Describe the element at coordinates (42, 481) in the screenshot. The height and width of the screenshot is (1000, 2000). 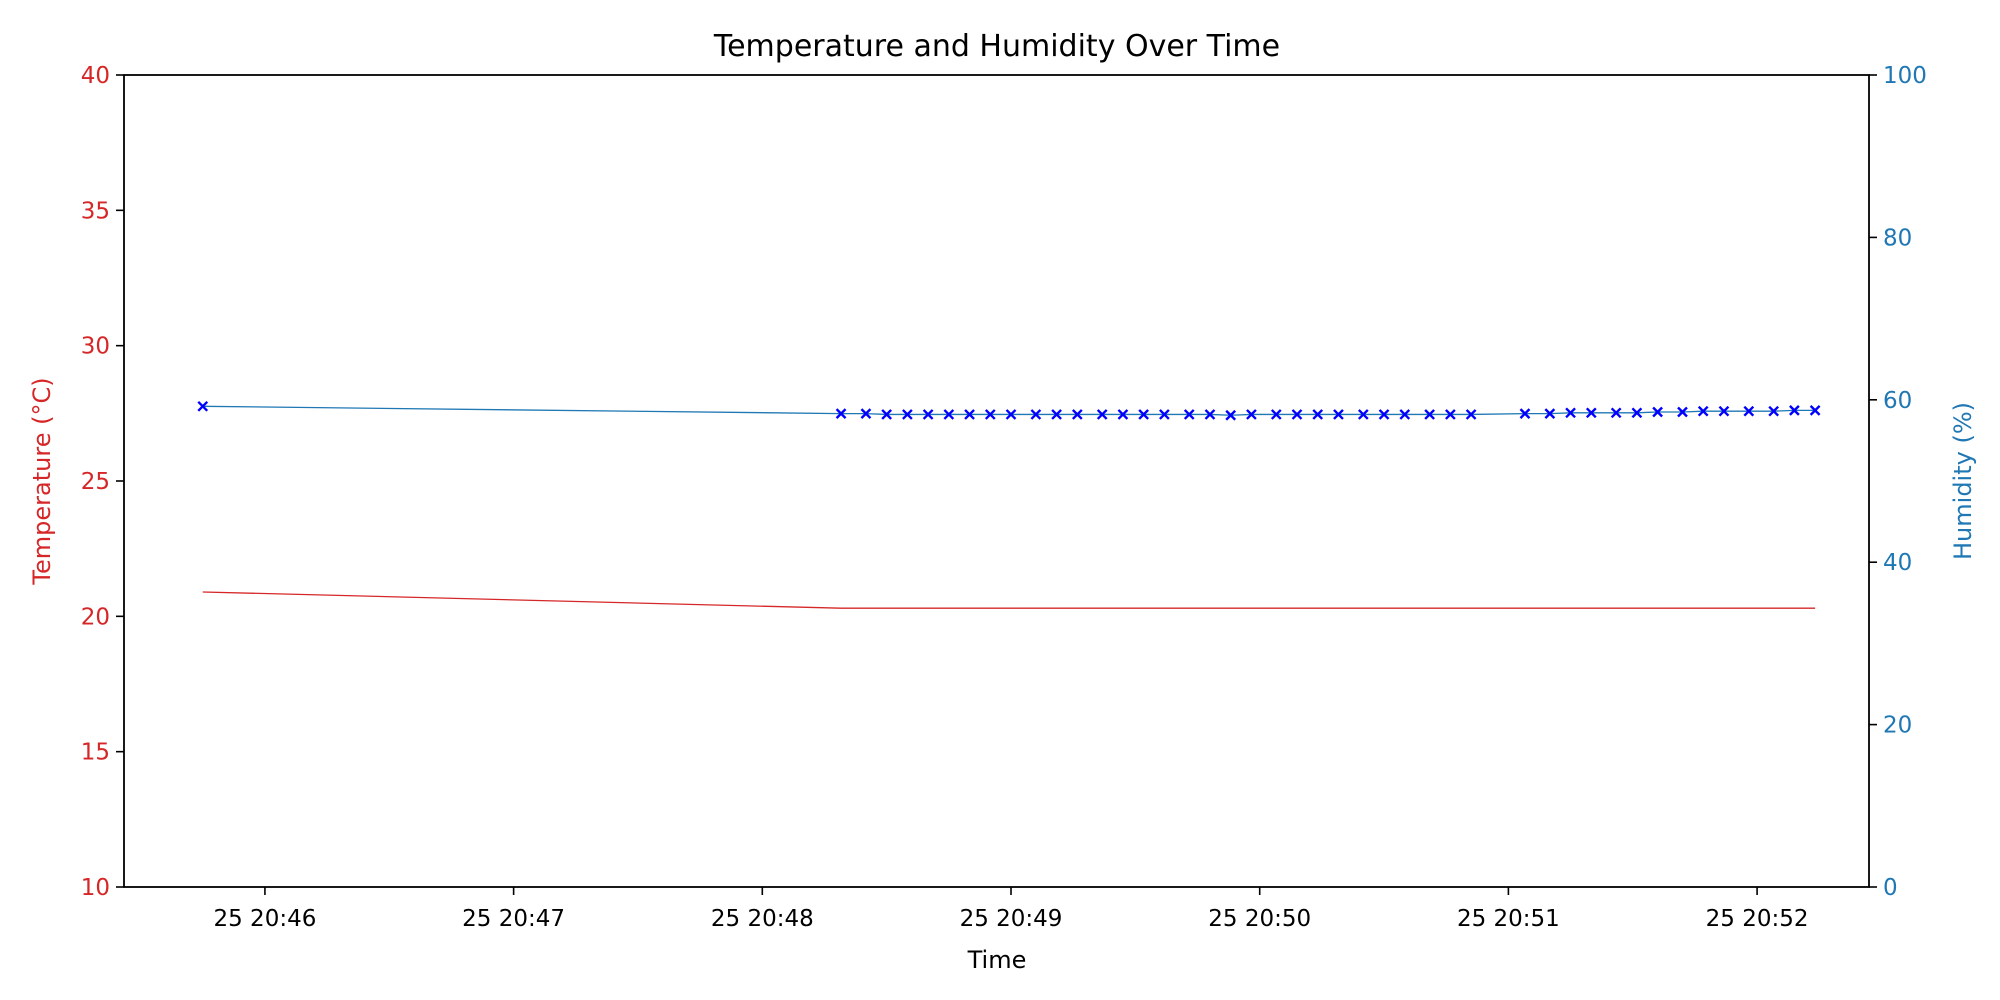
I see `left-y-axis-label: Temperature (°C)` at that location.